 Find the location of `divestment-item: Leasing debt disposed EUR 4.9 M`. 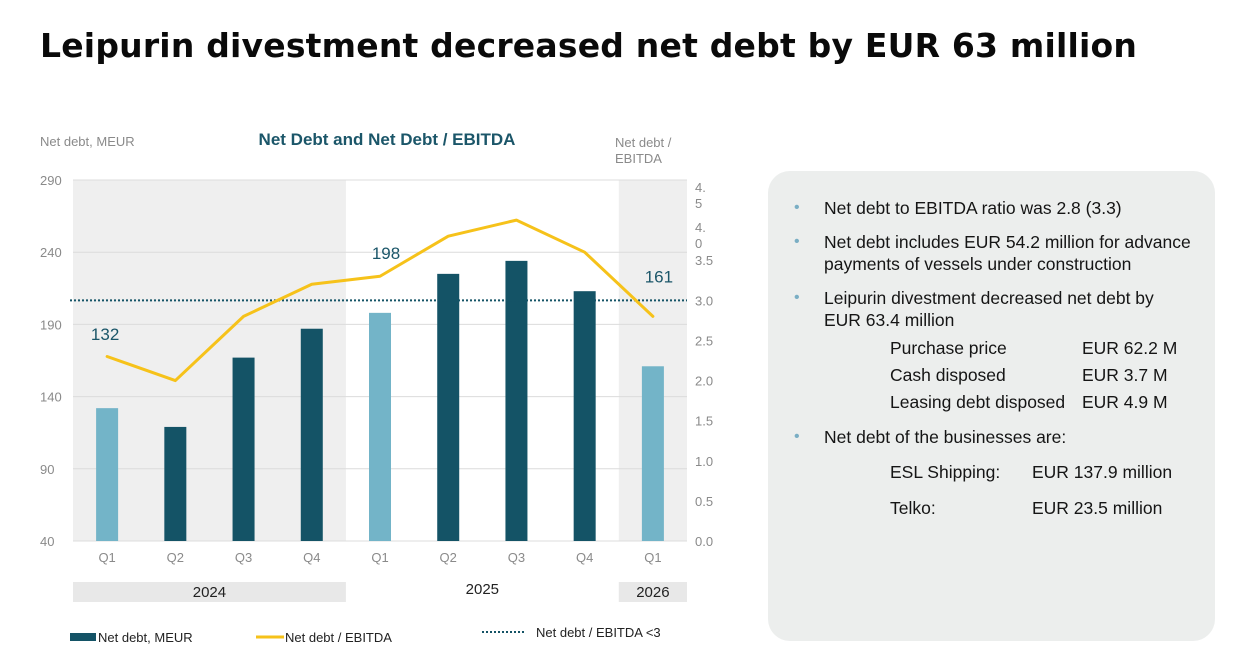

divestment-item: Leasing debt disposed EUR 4.9 M is located at coordinates (1042, 402).